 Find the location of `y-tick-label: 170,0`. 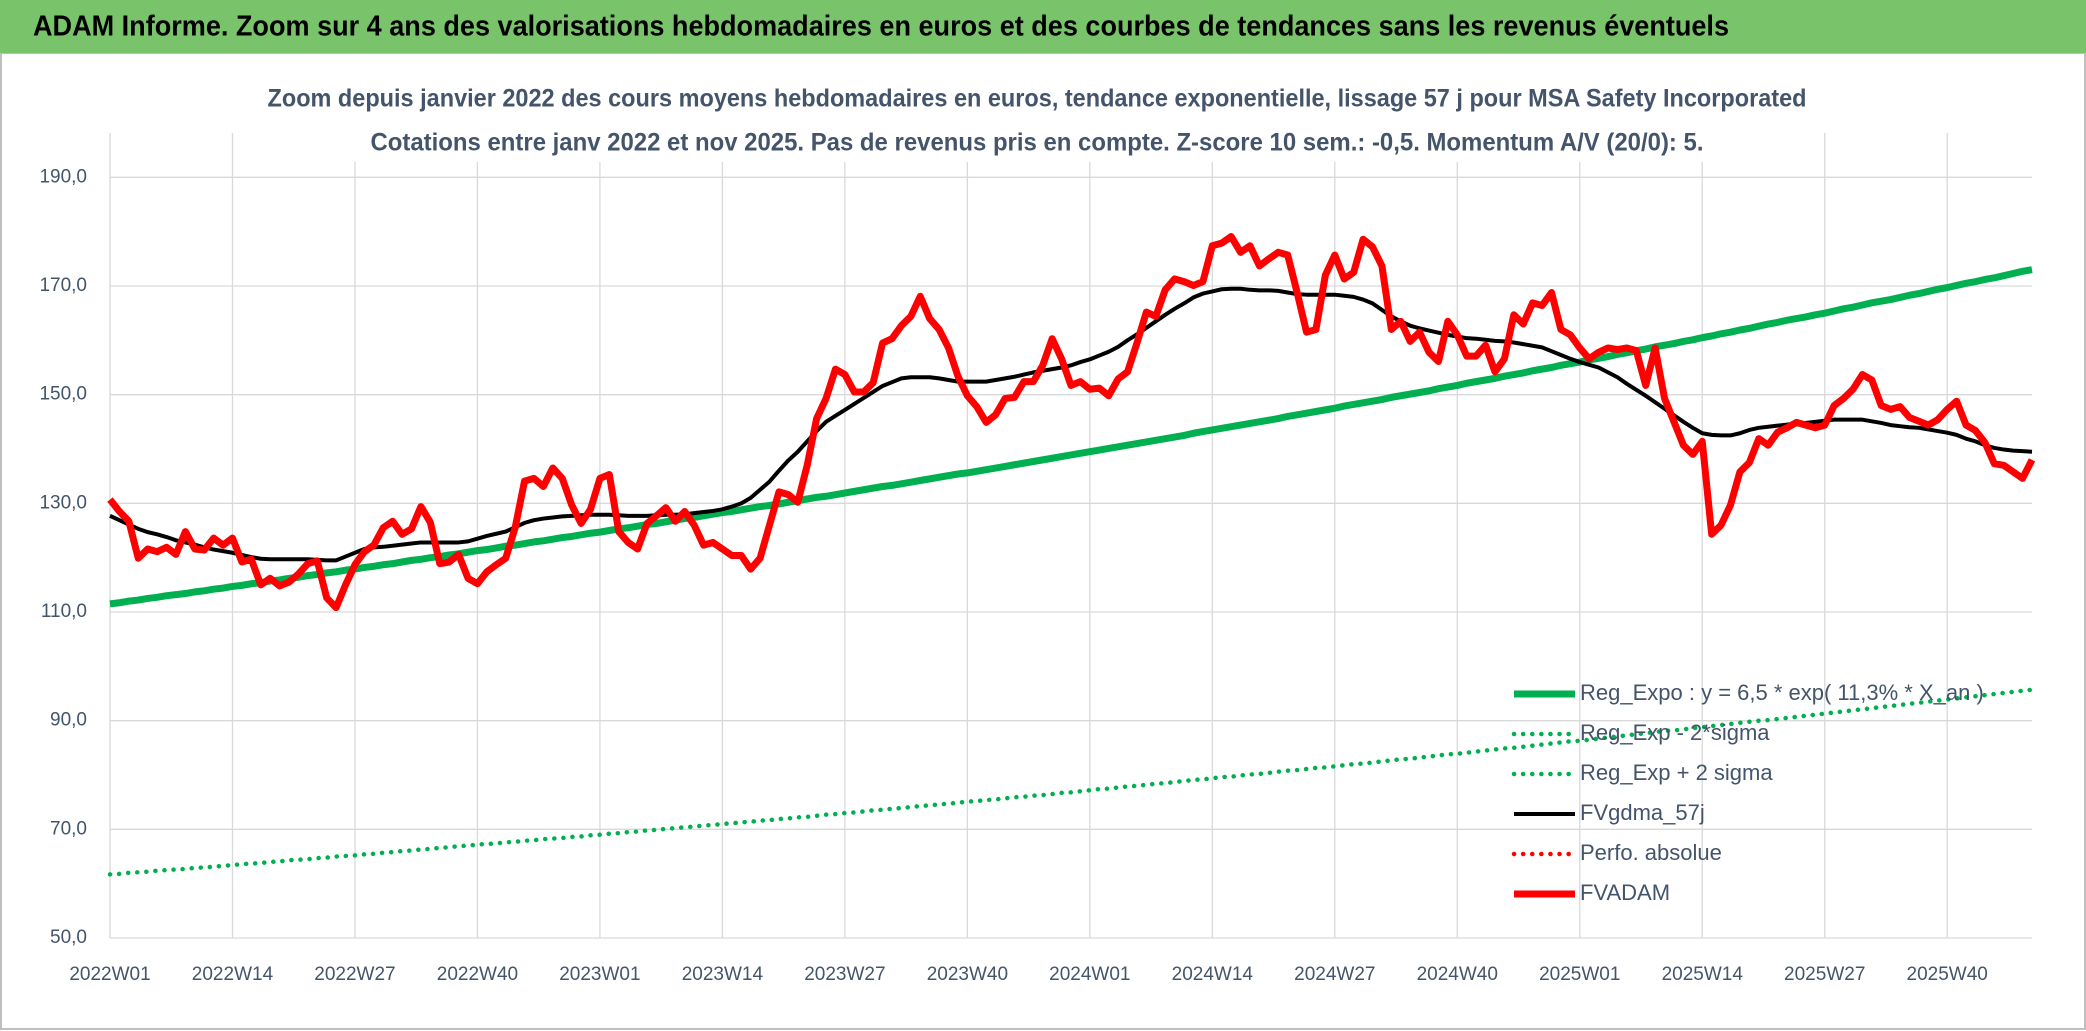

y-tick-label: 170,0 is located at coordinates (63, 285).